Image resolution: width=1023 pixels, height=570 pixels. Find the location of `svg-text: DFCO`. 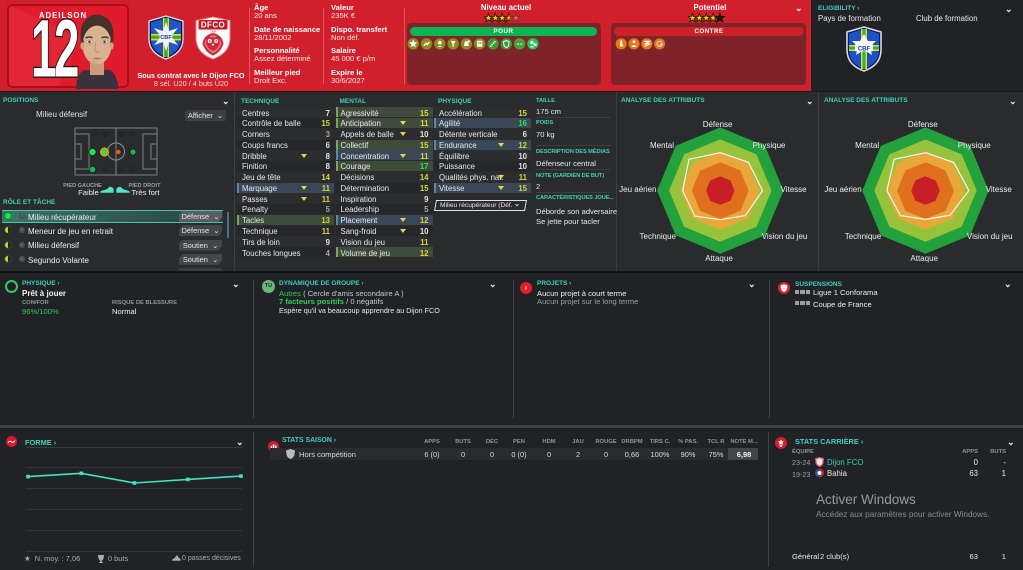

svg-text: DFCO is located at coordinates (213, 25).